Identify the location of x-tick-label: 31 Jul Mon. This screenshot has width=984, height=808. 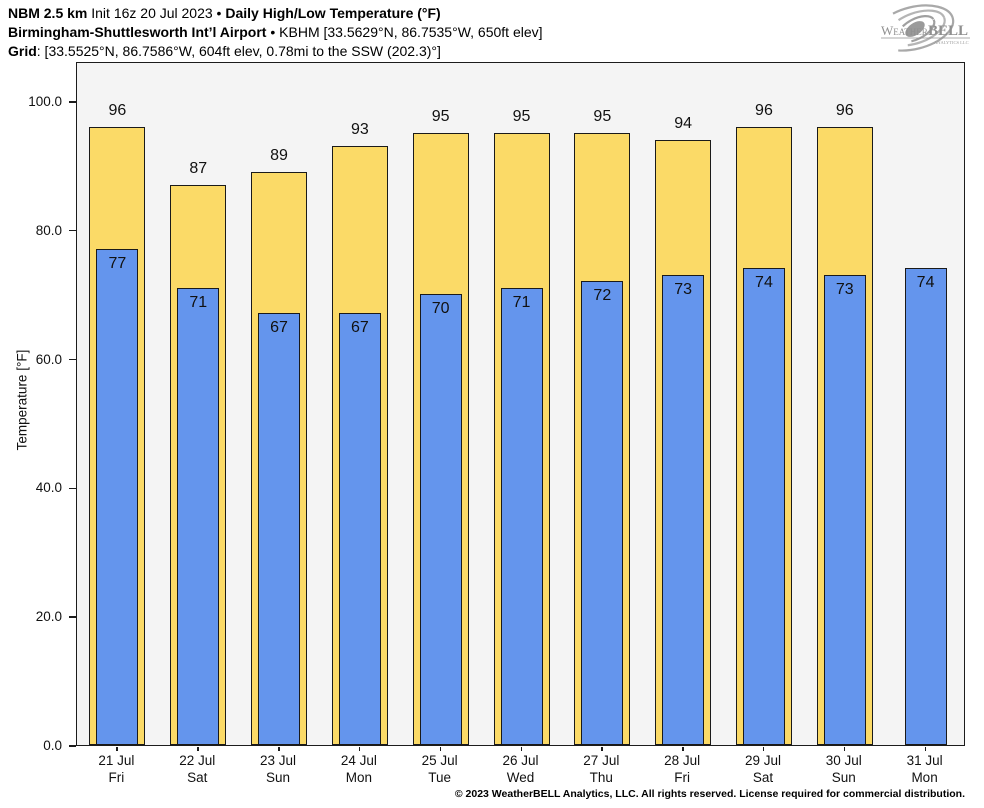
(925, 769).